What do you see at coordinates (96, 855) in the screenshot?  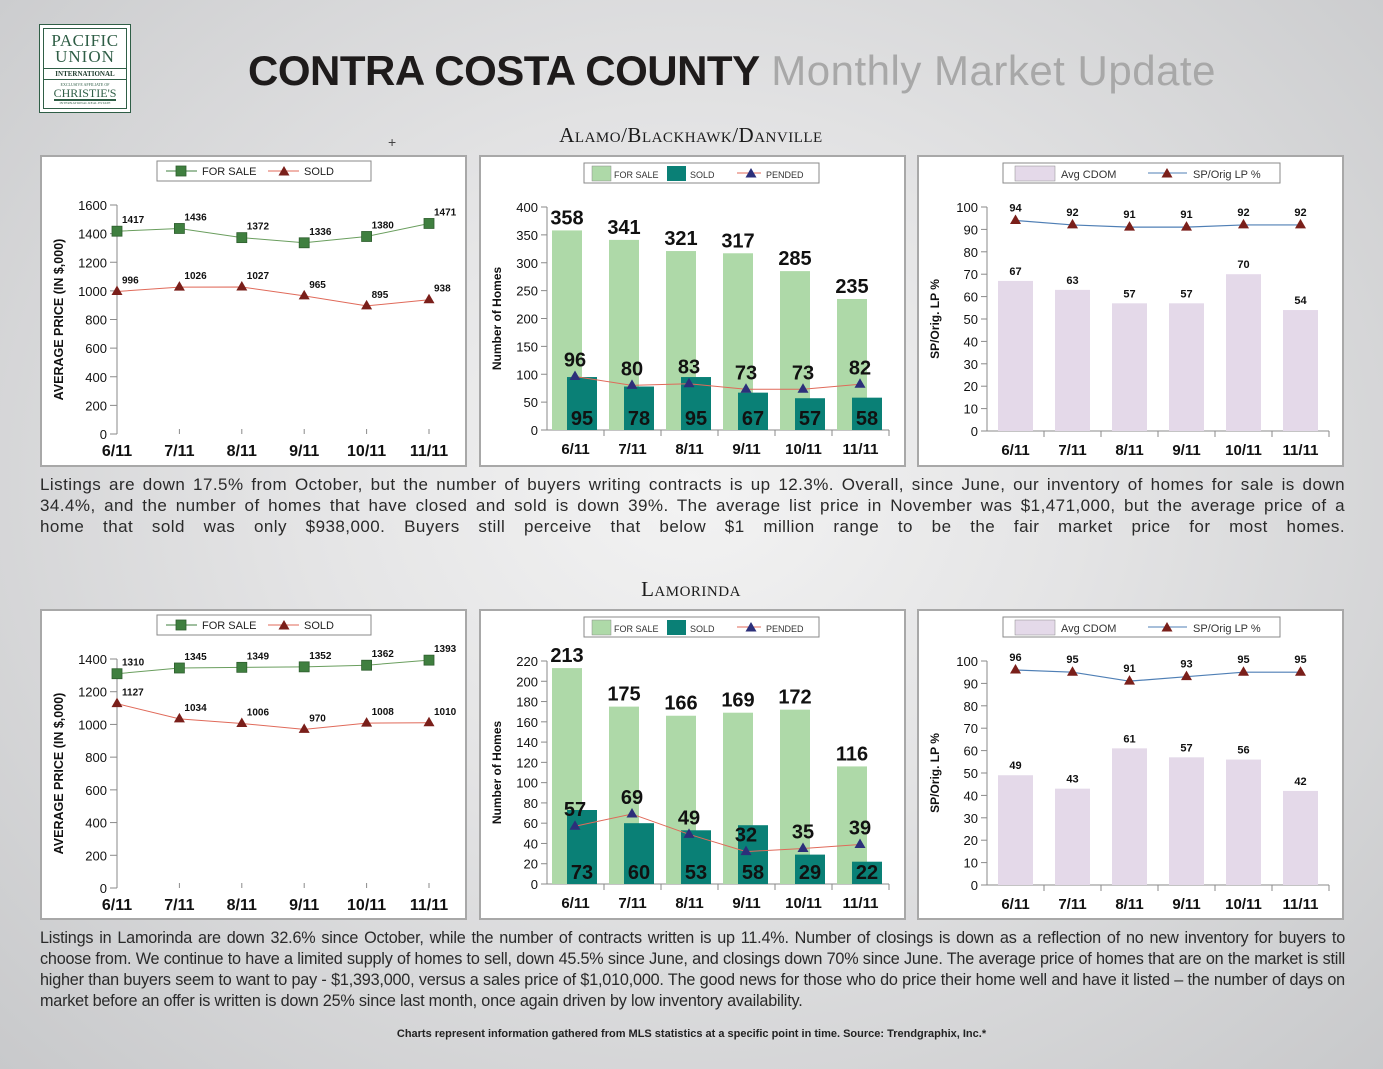 I see `y-tick-label: 200` at bounding box center [96, 855].